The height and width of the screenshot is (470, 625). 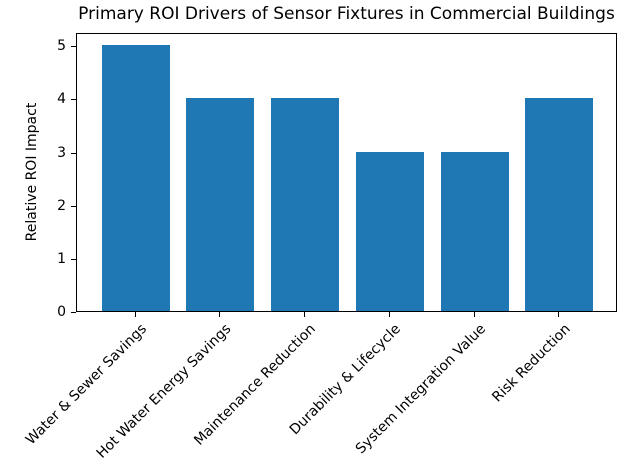 I want to click on y-tick-label: 2, so click(x=61, y=206).